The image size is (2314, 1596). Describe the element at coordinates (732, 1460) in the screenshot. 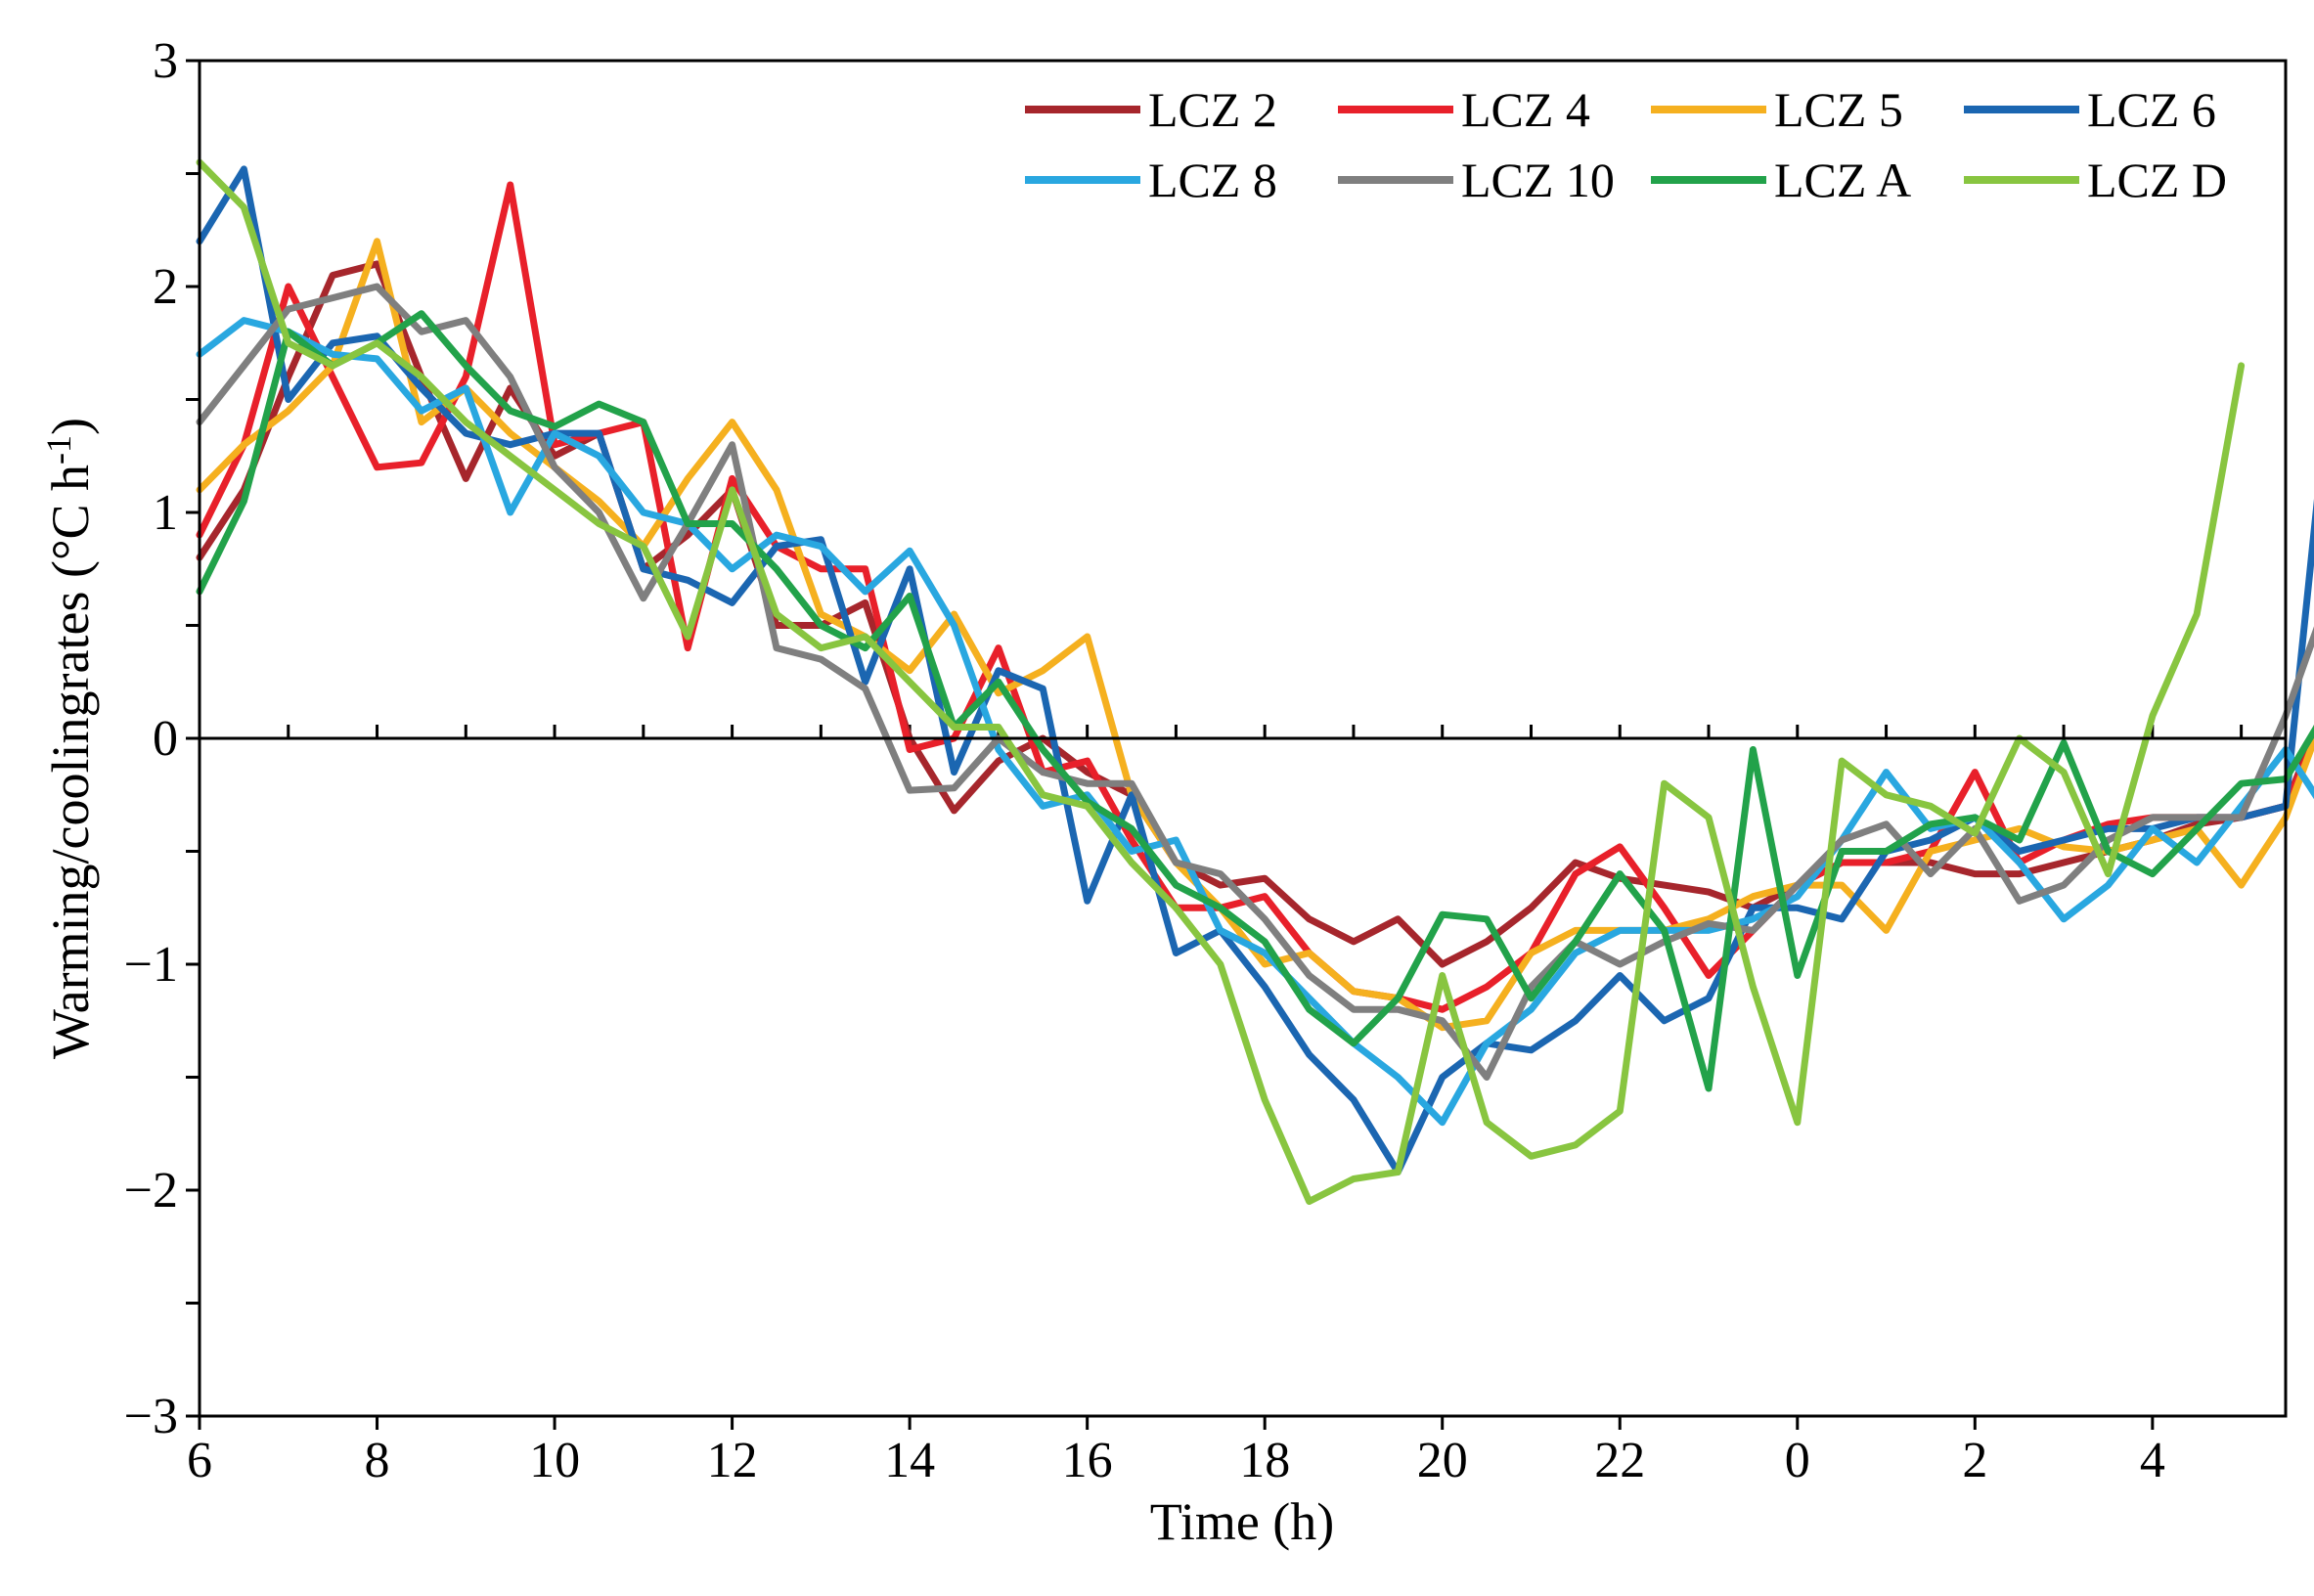

I see `x-tick-label: 12` at that location.